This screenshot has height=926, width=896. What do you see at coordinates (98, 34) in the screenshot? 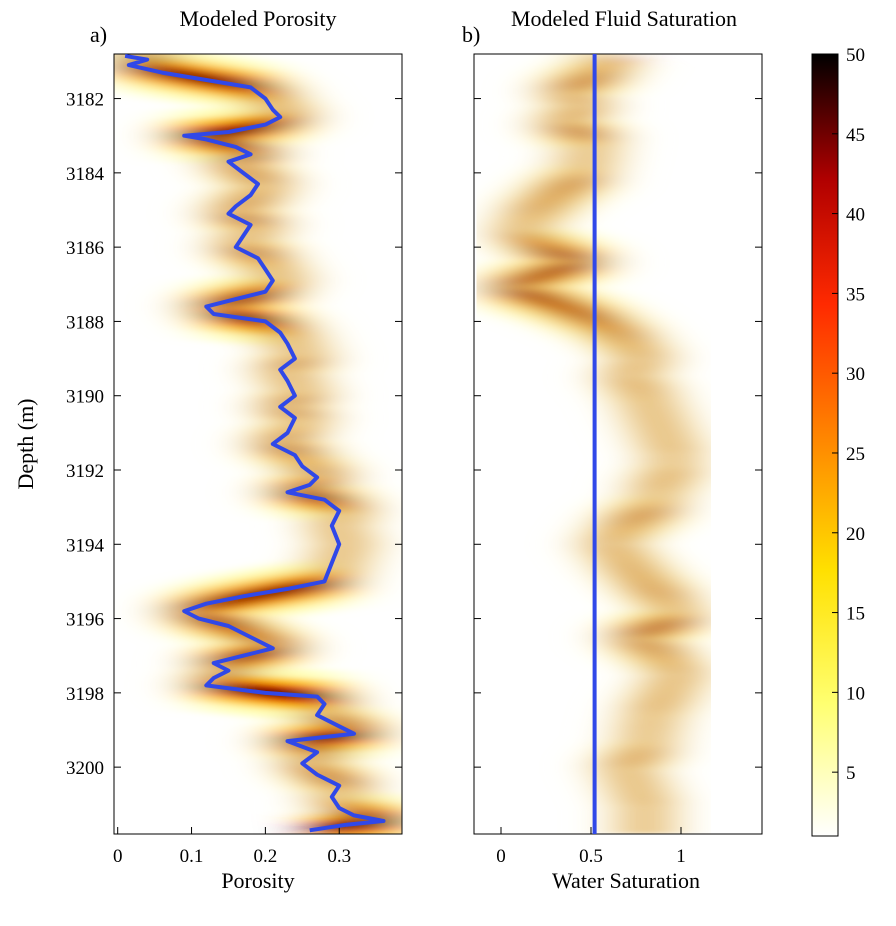
I see `panel-a-letter: a)` at bounding box center [98, 34].